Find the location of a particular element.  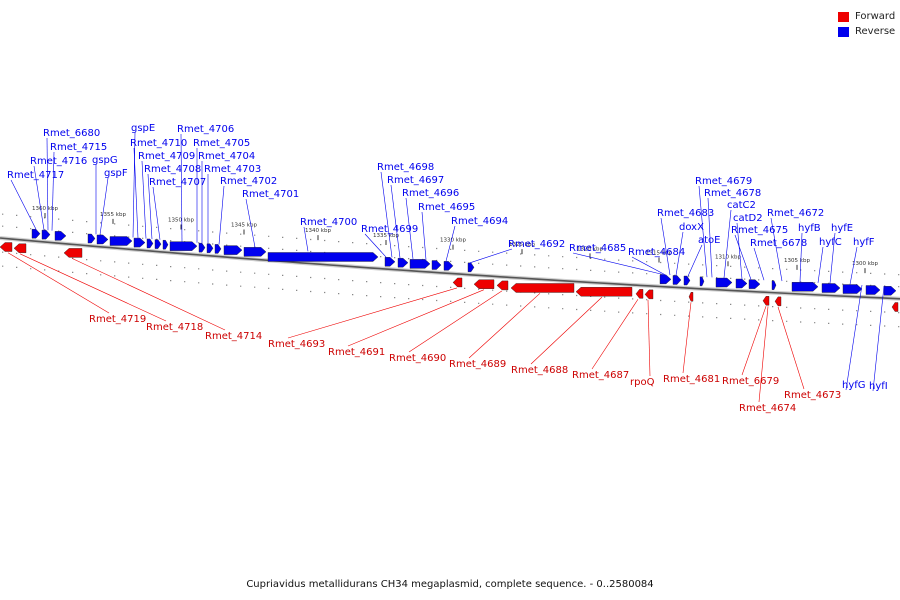

scale-label: 1350 kbp is located at coordinates (181, 220).